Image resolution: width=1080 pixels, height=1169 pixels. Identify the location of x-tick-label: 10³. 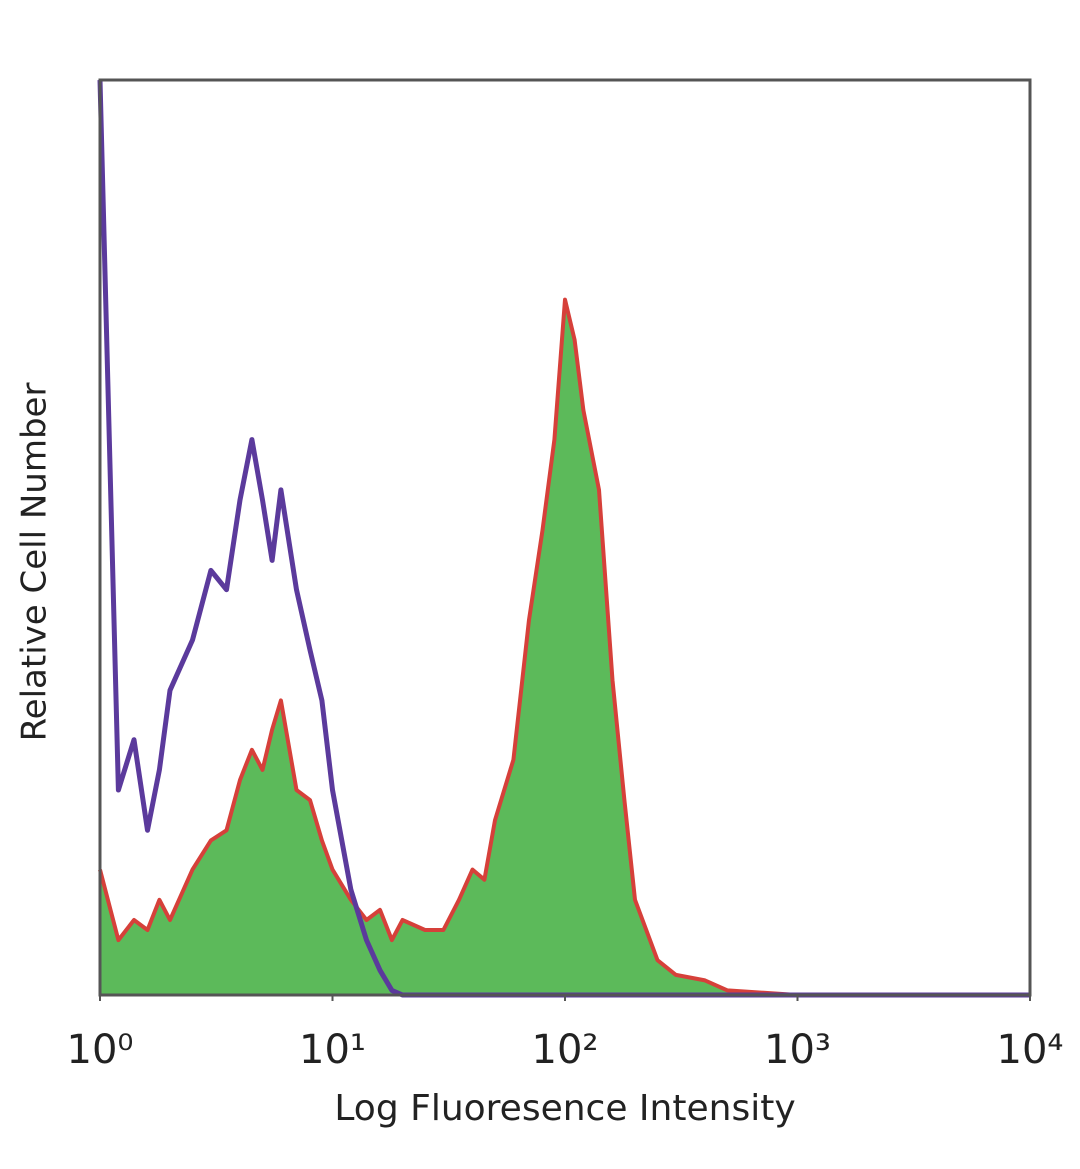
(797, 1050).